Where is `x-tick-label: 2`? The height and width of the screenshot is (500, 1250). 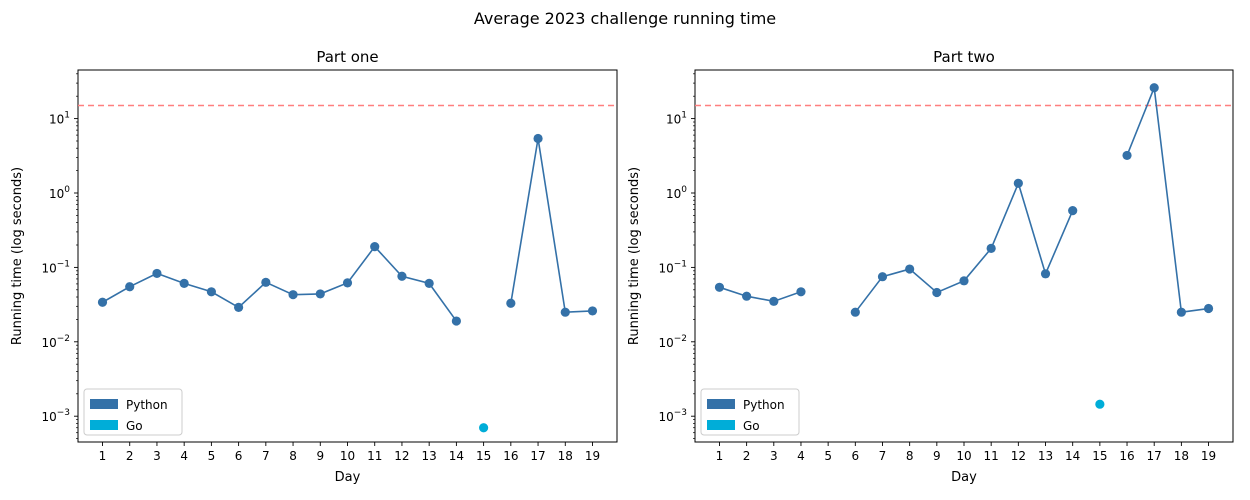 x-tick-label: 2 is located at coordinates (130, 456).